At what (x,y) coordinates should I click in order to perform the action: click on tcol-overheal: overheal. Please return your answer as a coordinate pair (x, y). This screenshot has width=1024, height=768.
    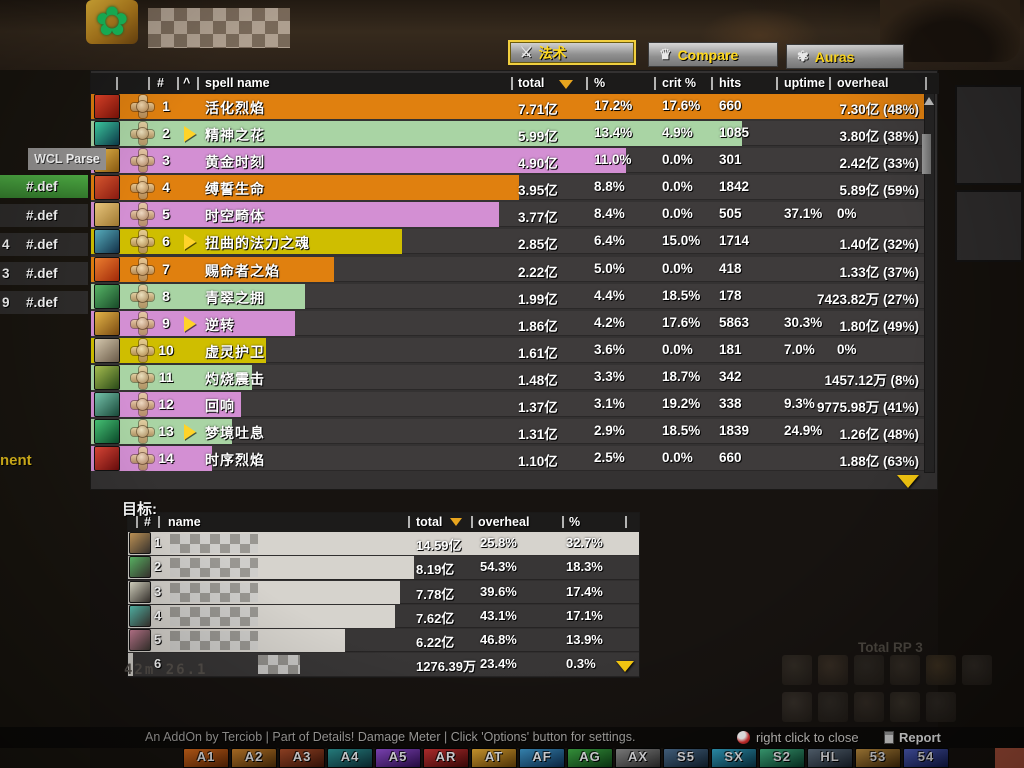
    Looking at the image, I should click on (504, 522).